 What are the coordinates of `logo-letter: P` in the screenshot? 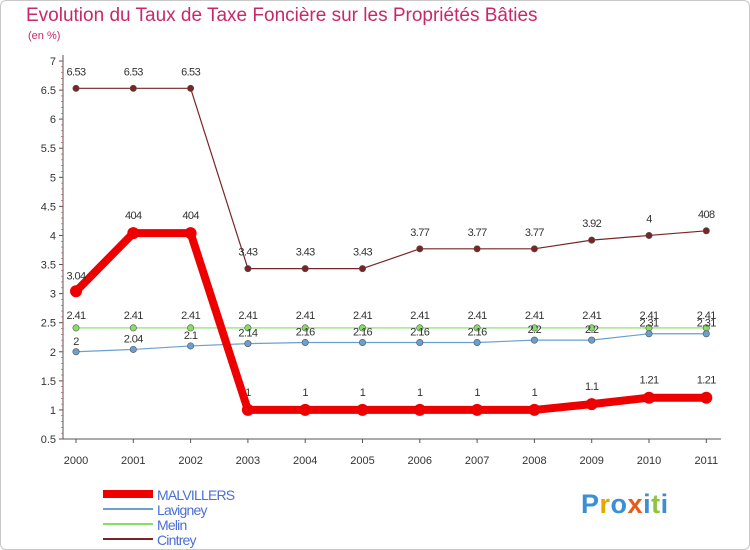 It's located at (590, 504).